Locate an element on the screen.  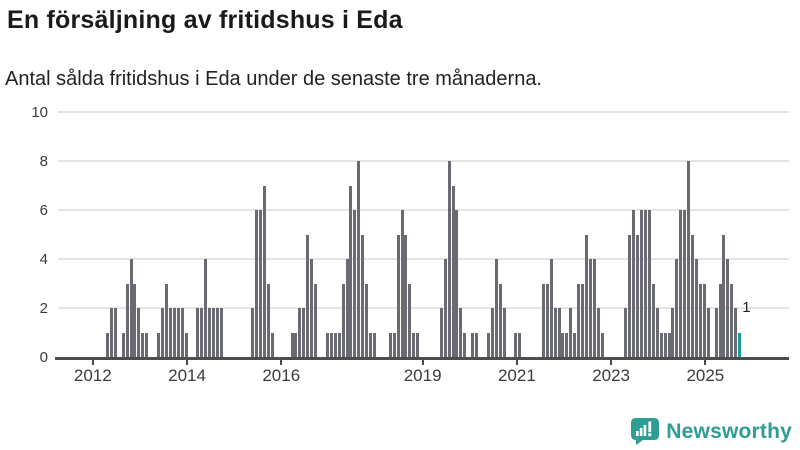
y-axis-label: 10 is located at coordinates (39, 112).